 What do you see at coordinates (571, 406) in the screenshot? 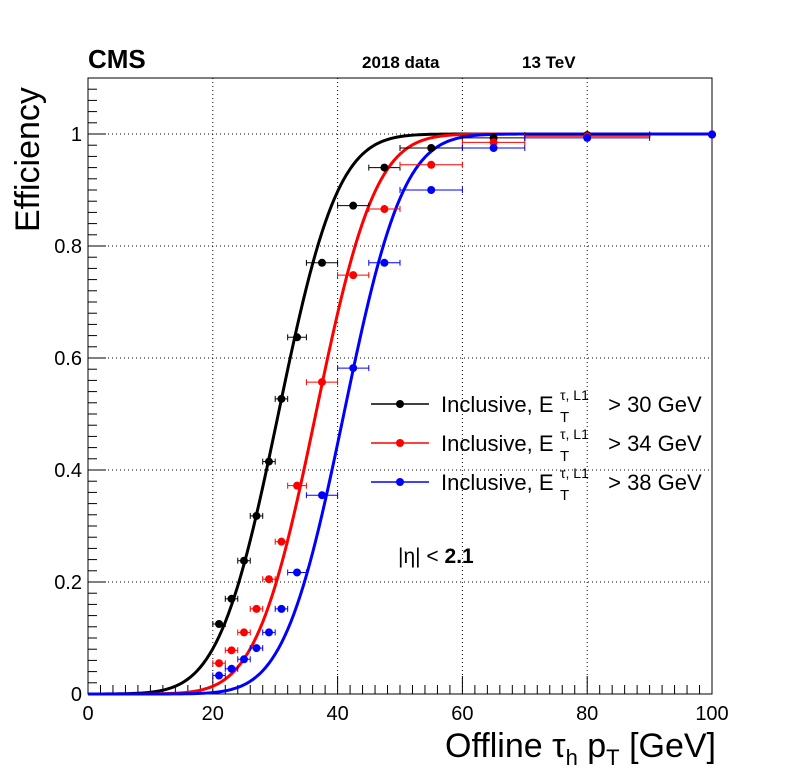
I see `legend-label: Inclusive, E τ, L1 T > 30 GeV` at bounding box center [571, 406].